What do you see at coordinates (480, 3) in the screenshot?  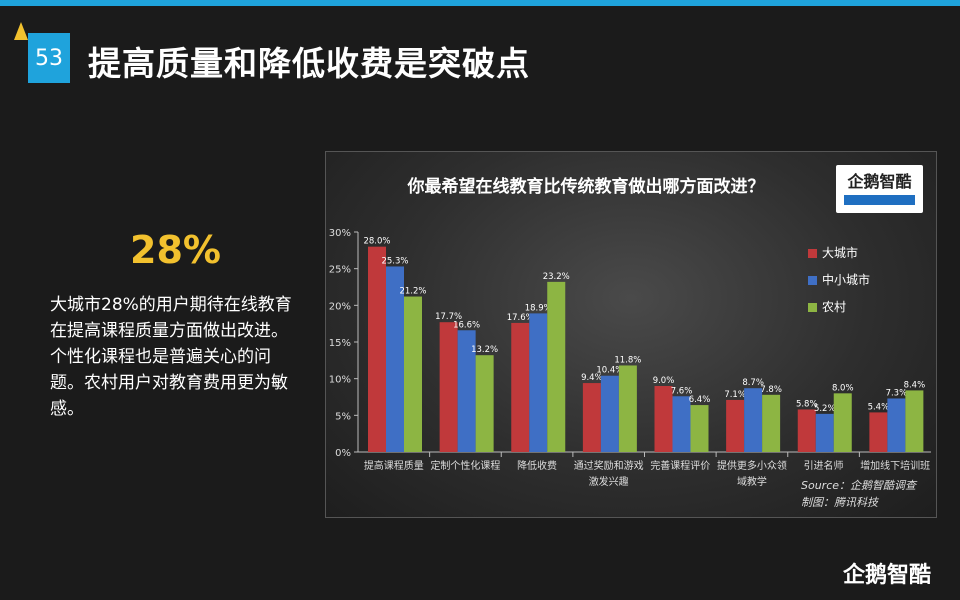 I see `top-accent-bar` at bounding box center [480, 3].